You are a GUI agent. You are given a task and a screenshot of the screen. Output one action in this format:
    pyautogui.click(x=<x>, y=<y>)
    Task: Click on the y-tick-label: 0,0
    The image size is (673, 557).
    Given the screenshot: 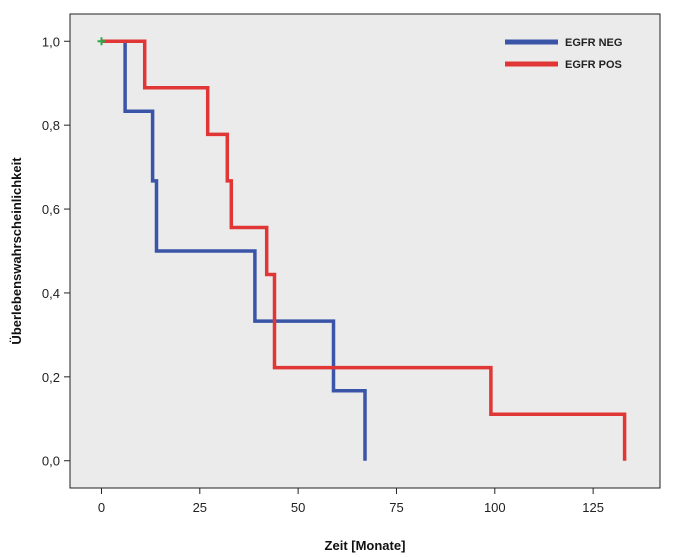 What is the action you would take?
    pyautogui.click(x=51, y=461)
    